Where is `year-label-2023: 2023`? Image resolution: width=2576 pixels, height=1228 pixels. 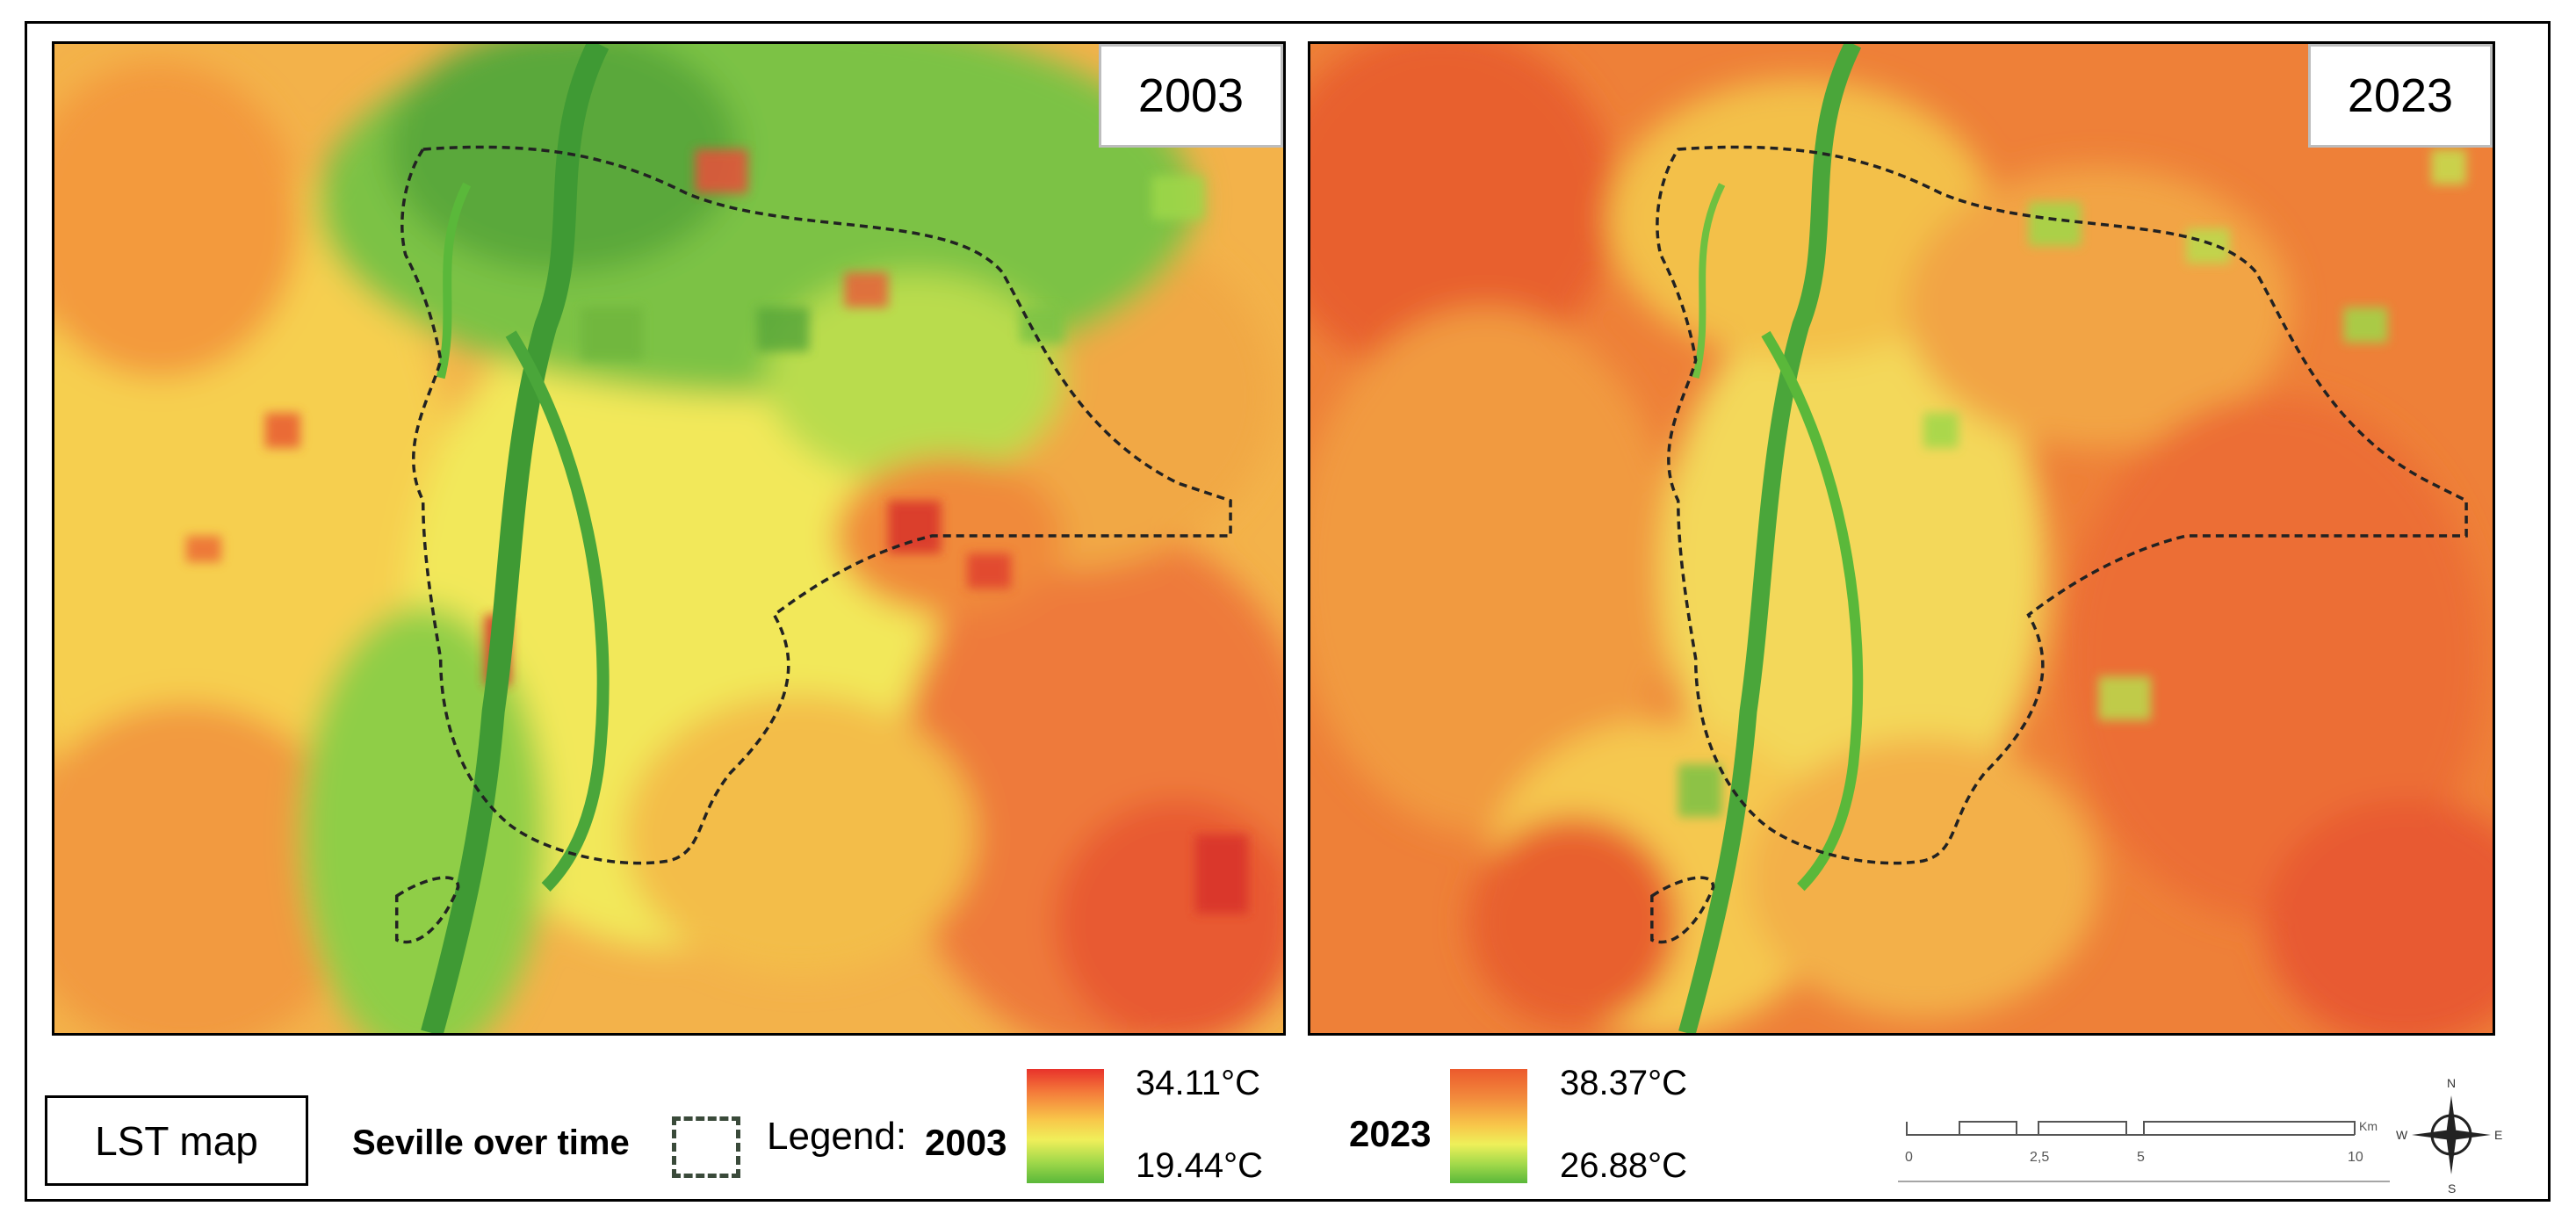
year-label-2023: 2023 is located at coordinates (2400, 96).